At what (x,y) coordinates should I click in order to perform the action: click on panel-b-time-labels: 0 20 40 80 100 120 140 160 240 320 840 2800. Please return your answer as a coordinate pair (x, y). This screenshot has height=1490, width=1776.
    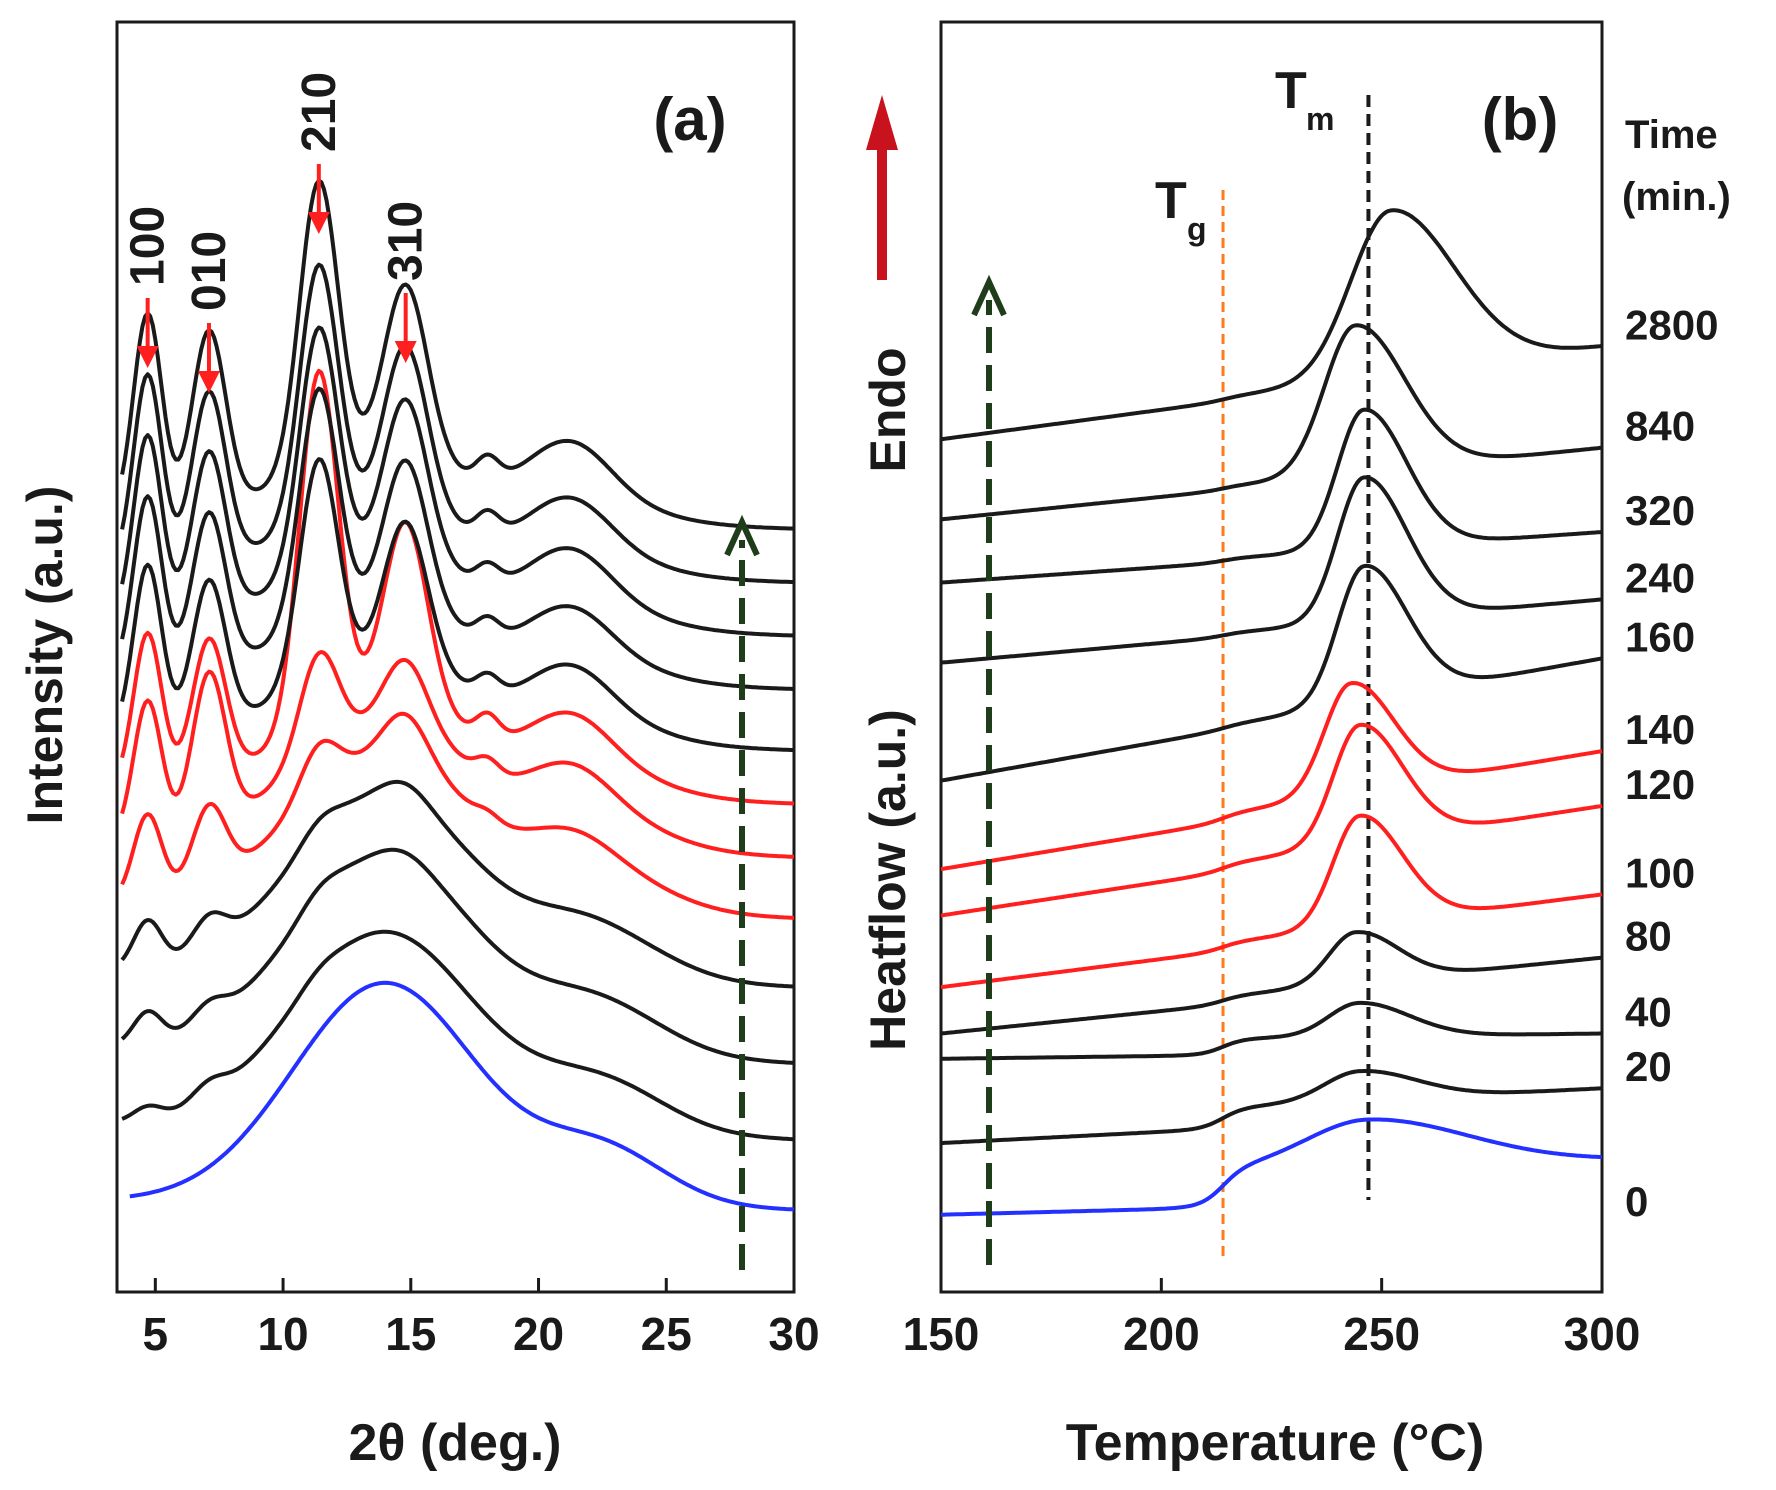
    Looking at the image, I should click on (1671, 764).